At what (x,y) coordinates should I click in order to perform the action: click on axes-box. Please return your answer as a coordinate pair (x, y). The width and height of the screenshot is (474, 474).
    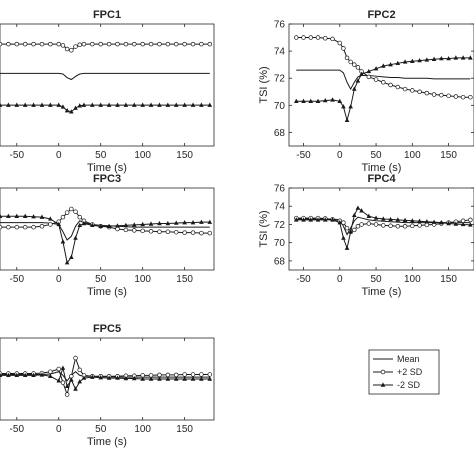
    Looking at the image, I should click on (381, 229).